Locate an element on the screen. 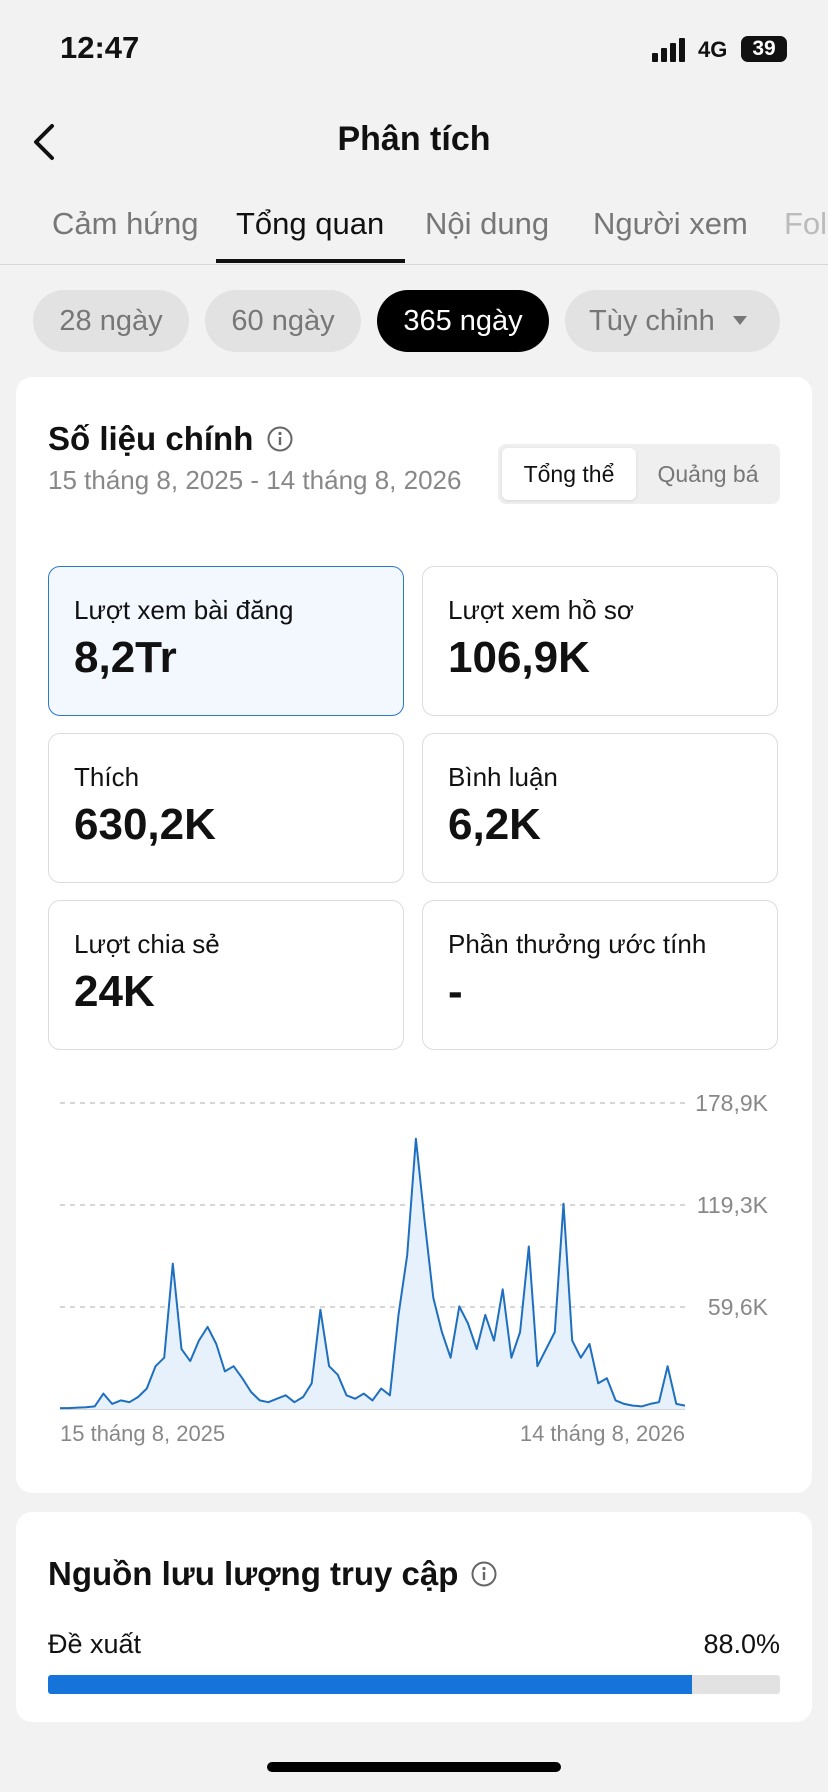 The width and height of the screenshot is (828, 1792). page-title: Phân tích is located at coordinates (414, 139).